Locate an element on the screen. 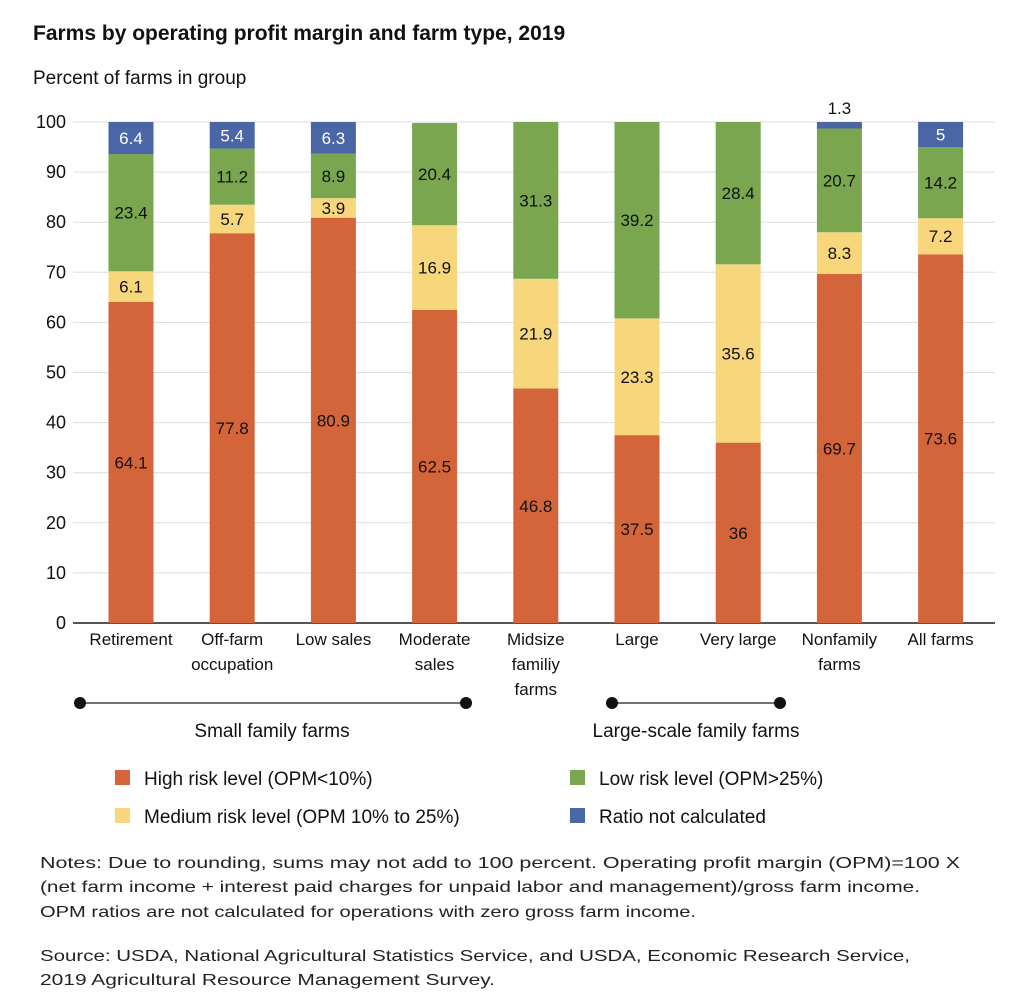  x-tick-label: familiy is located at coordinates (536, 664).